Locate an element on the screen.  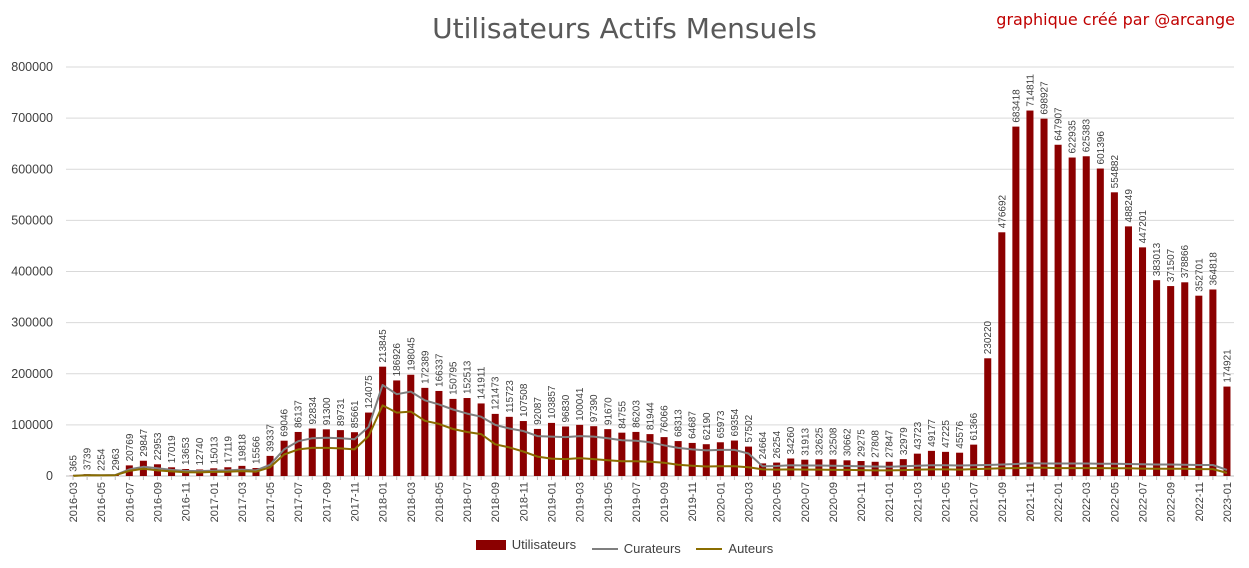
data-label: 378866 is located at coordinates (1185, 261).